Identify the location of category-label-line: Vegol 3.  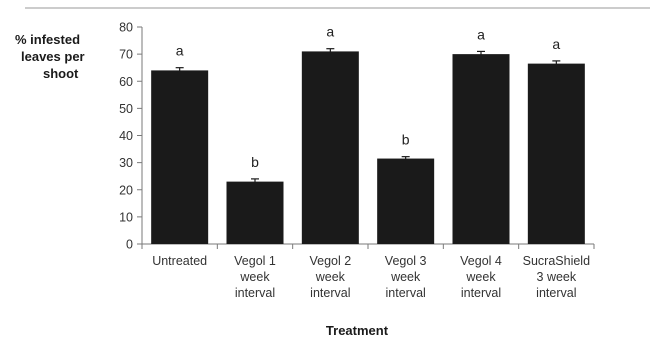
(406, 261).